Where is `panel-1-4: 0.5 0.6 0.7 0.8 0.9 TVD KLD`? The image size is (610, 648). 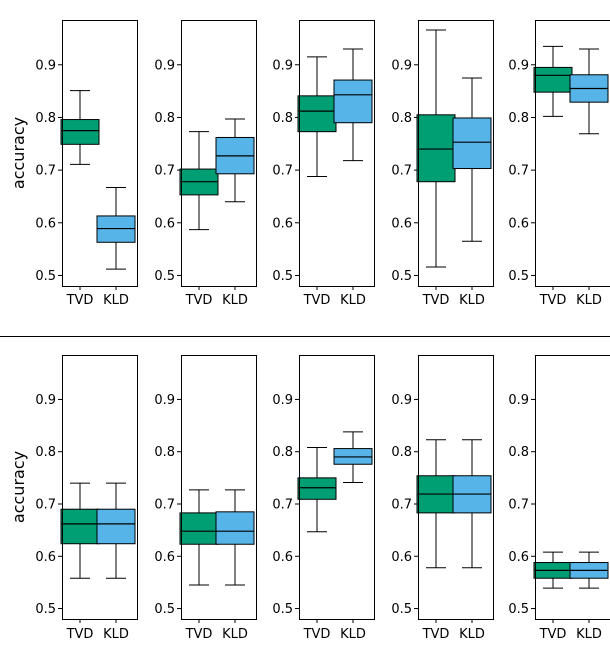 panel-1-4: 0.5 0.6 0.7 0.8 0.9 TVD KLD is located at coordinates (442, 164).